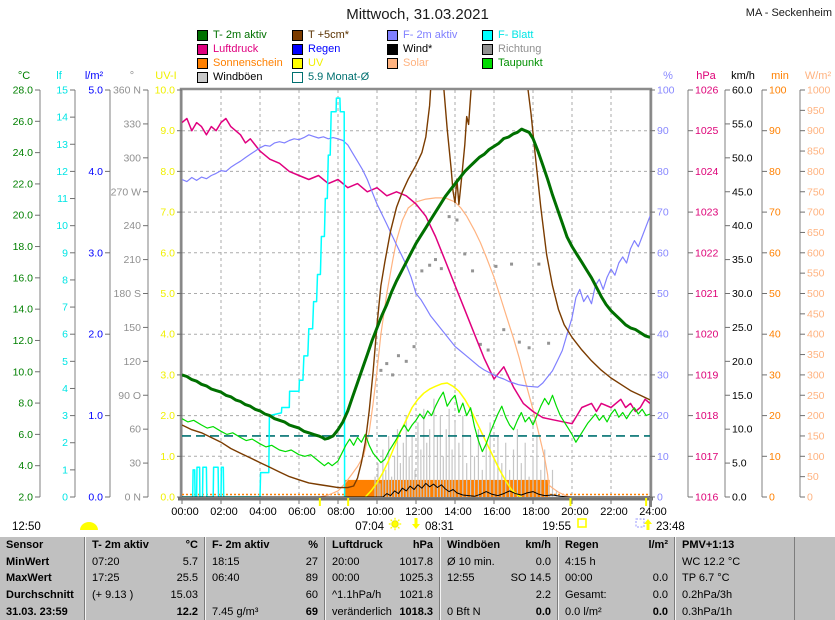  Describe the element at coordinates (706, 578) in the screenshot. I see `table-cell: TP 6.7 °C` at that location.